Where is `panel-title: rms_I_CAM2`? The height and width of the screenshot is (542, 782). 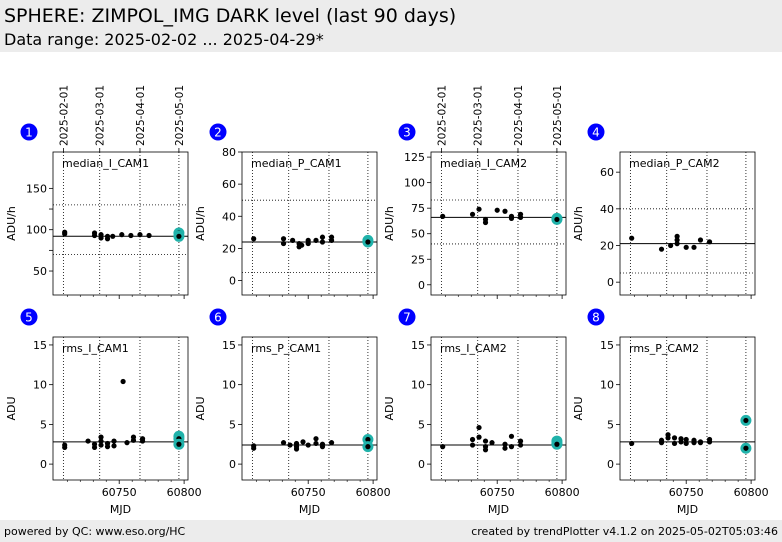
panel-title: rms_I_CAM2 is located at coordinates (473, 348).